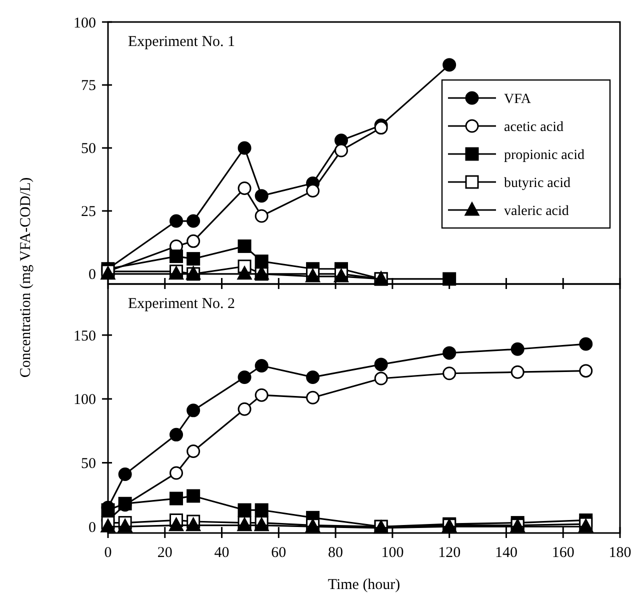 Image resolution: width=641 pixels, height=606 pixels. I want to click on y-tick-label: 25, so click(88, 212).